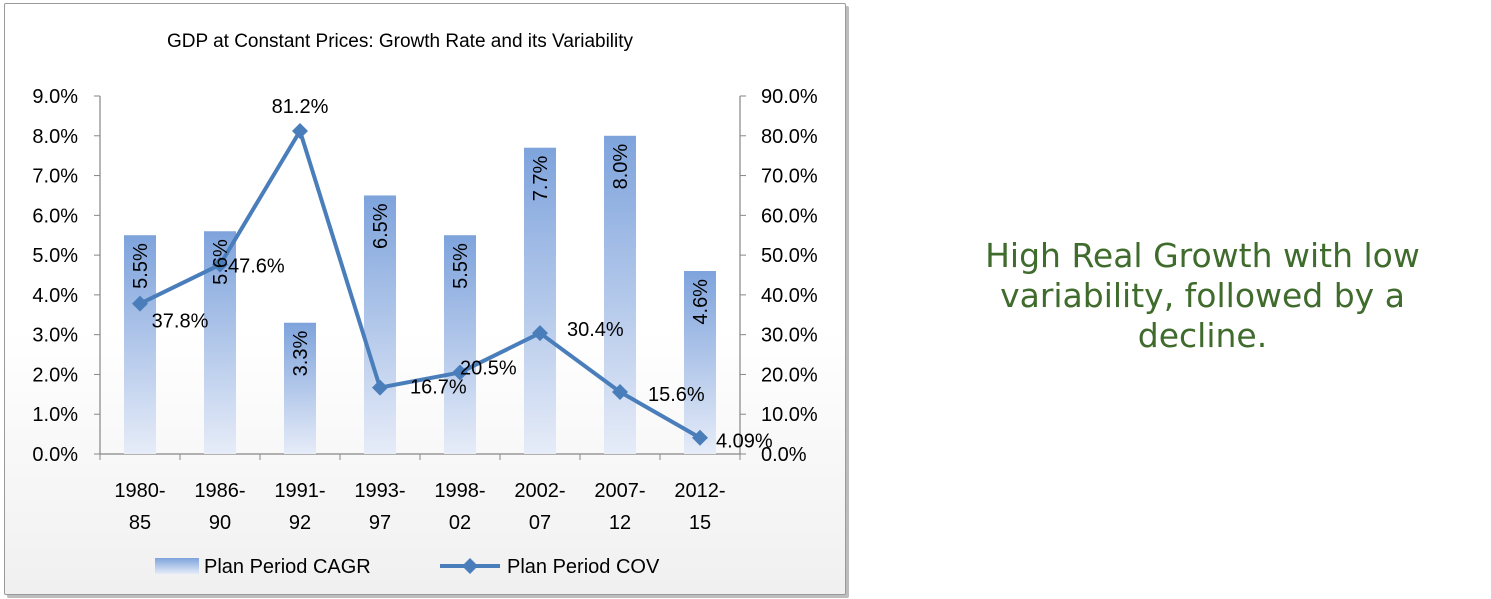 This screenshot has width=1491, height=599. I want to click on left-axis-tick-label: 6.0%, so click(55, 216).